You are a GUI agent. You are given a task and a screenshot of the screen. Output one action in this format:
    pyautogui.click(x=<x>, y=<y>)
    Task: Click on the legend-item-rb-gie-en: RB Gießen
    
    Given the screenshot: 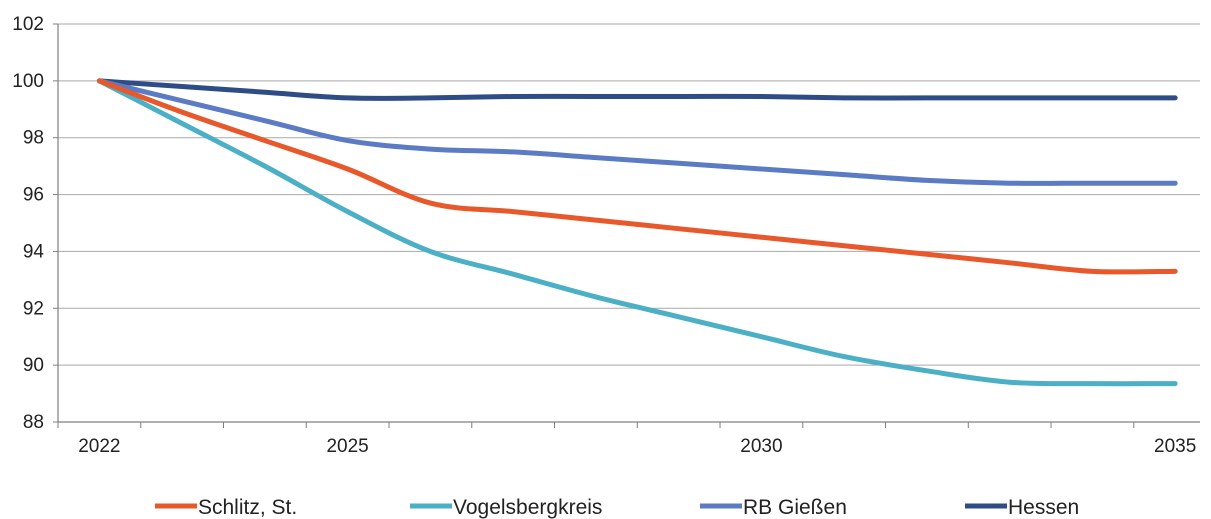 What is the action you would take?
    pyautogui.click(x=773, y=507)
    